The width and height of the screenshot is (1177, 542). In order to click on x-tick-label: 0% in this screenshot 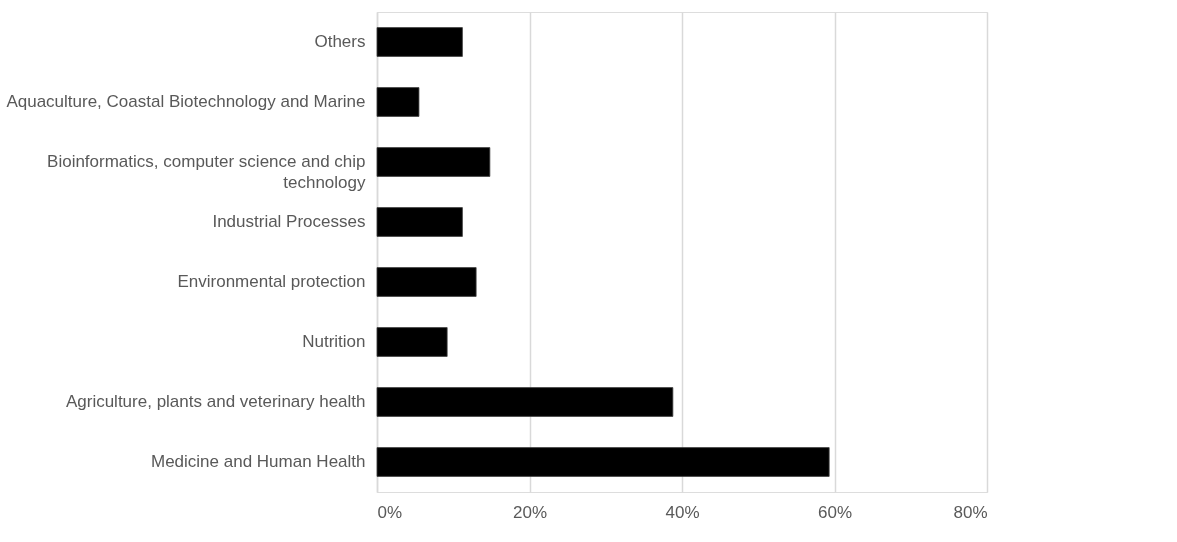, I will do `click(390, 512)`.